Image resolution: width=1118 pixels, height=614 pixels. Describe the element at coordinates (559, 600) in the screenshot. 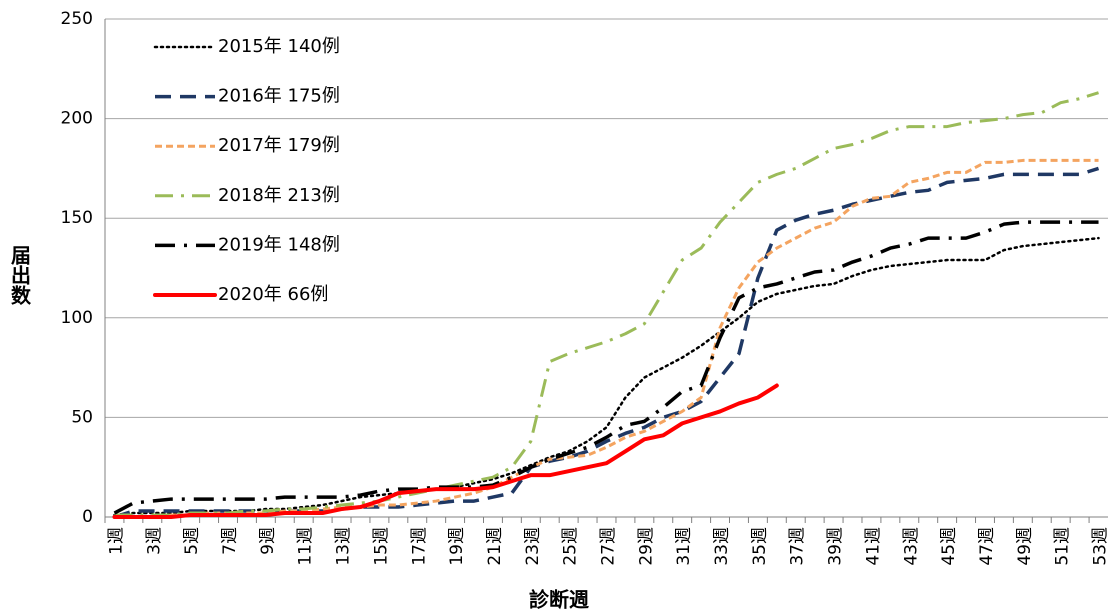

I see `x-axis-title: 診断週` at that location.